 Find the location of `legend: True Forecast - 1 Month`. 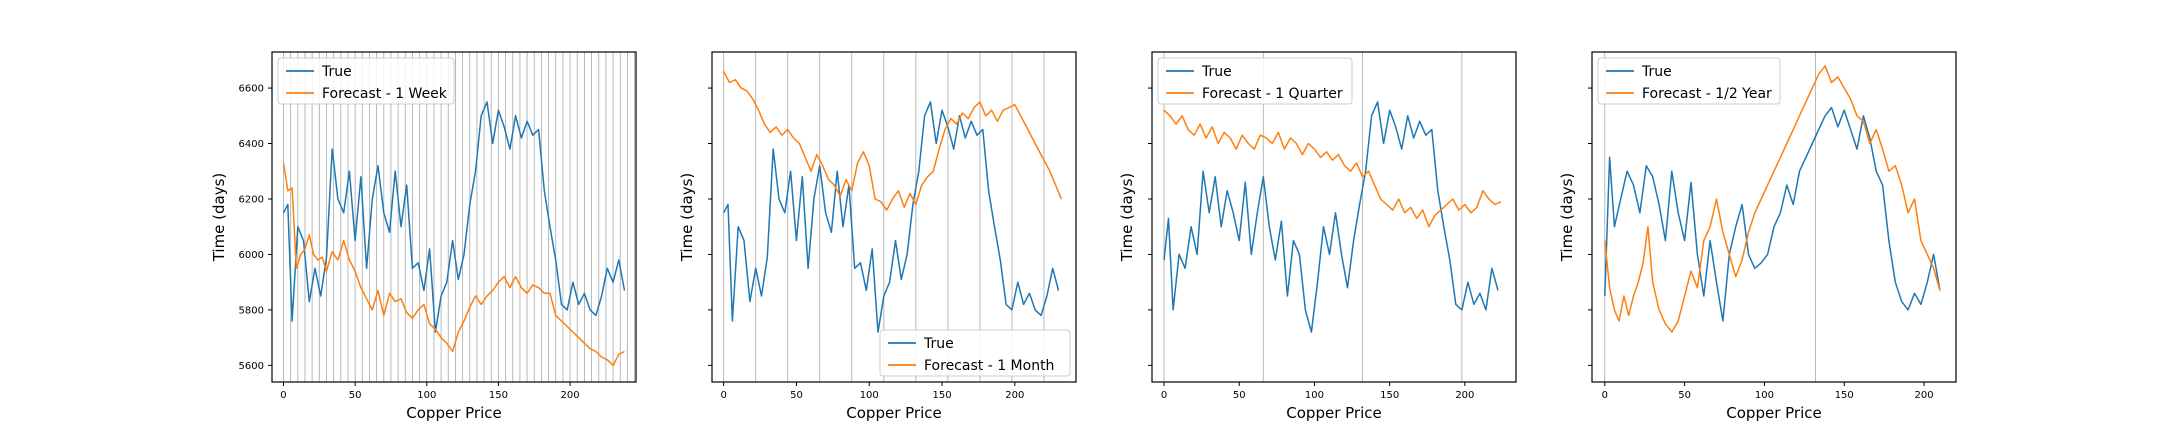

legend: True Forecast - 1 Month is located at coordinates (975, 353).